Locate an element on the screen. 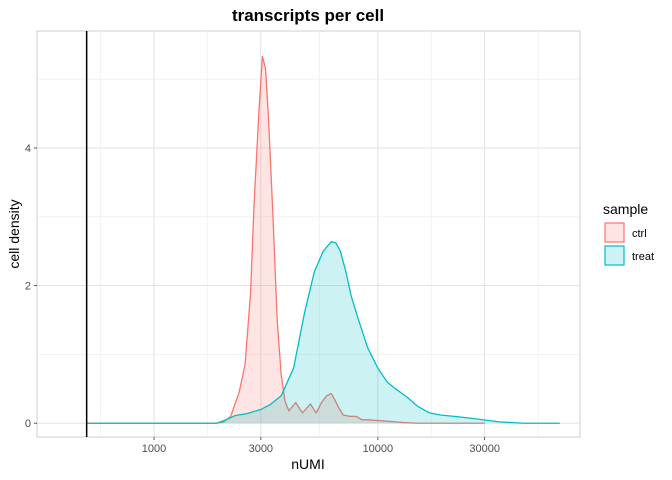 The image size is (672, 480). y-axis-ticks: 0 2 4 is located at coordinates (31, 286).